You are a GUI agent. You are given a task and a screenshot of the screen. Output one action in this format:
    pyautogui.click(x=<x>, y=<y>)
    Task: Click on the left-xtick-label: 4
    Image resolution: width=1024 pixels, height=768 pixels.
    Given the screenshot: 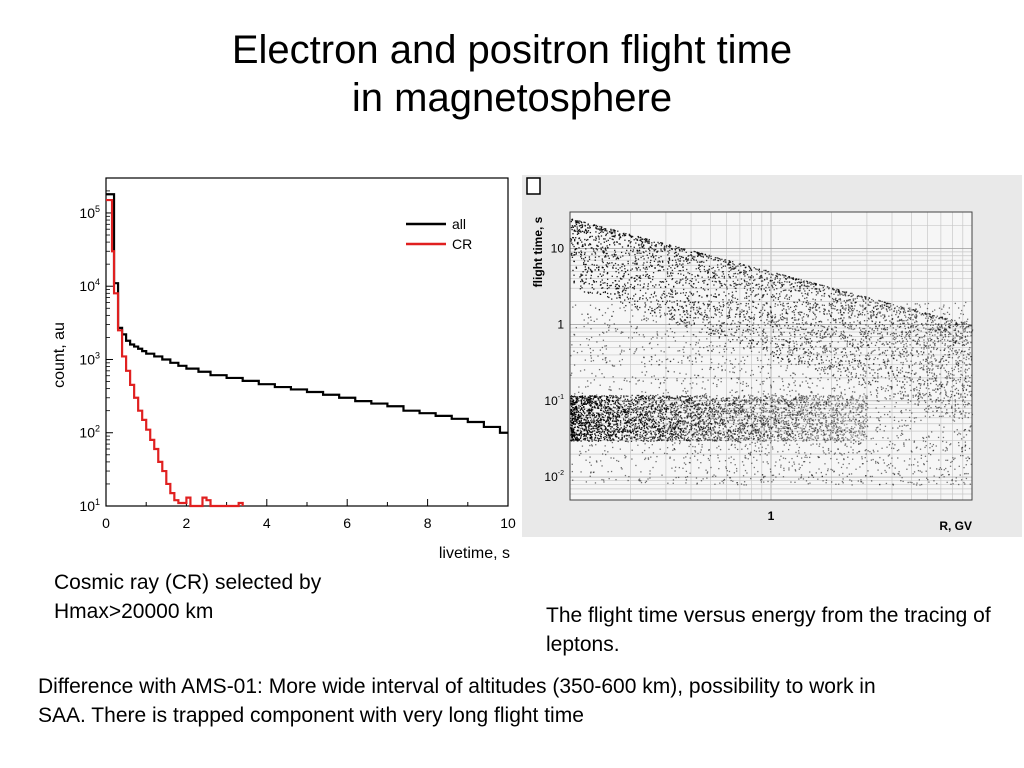 What is the action you would take?
    pyautogui.click(x=267, y=523)
    